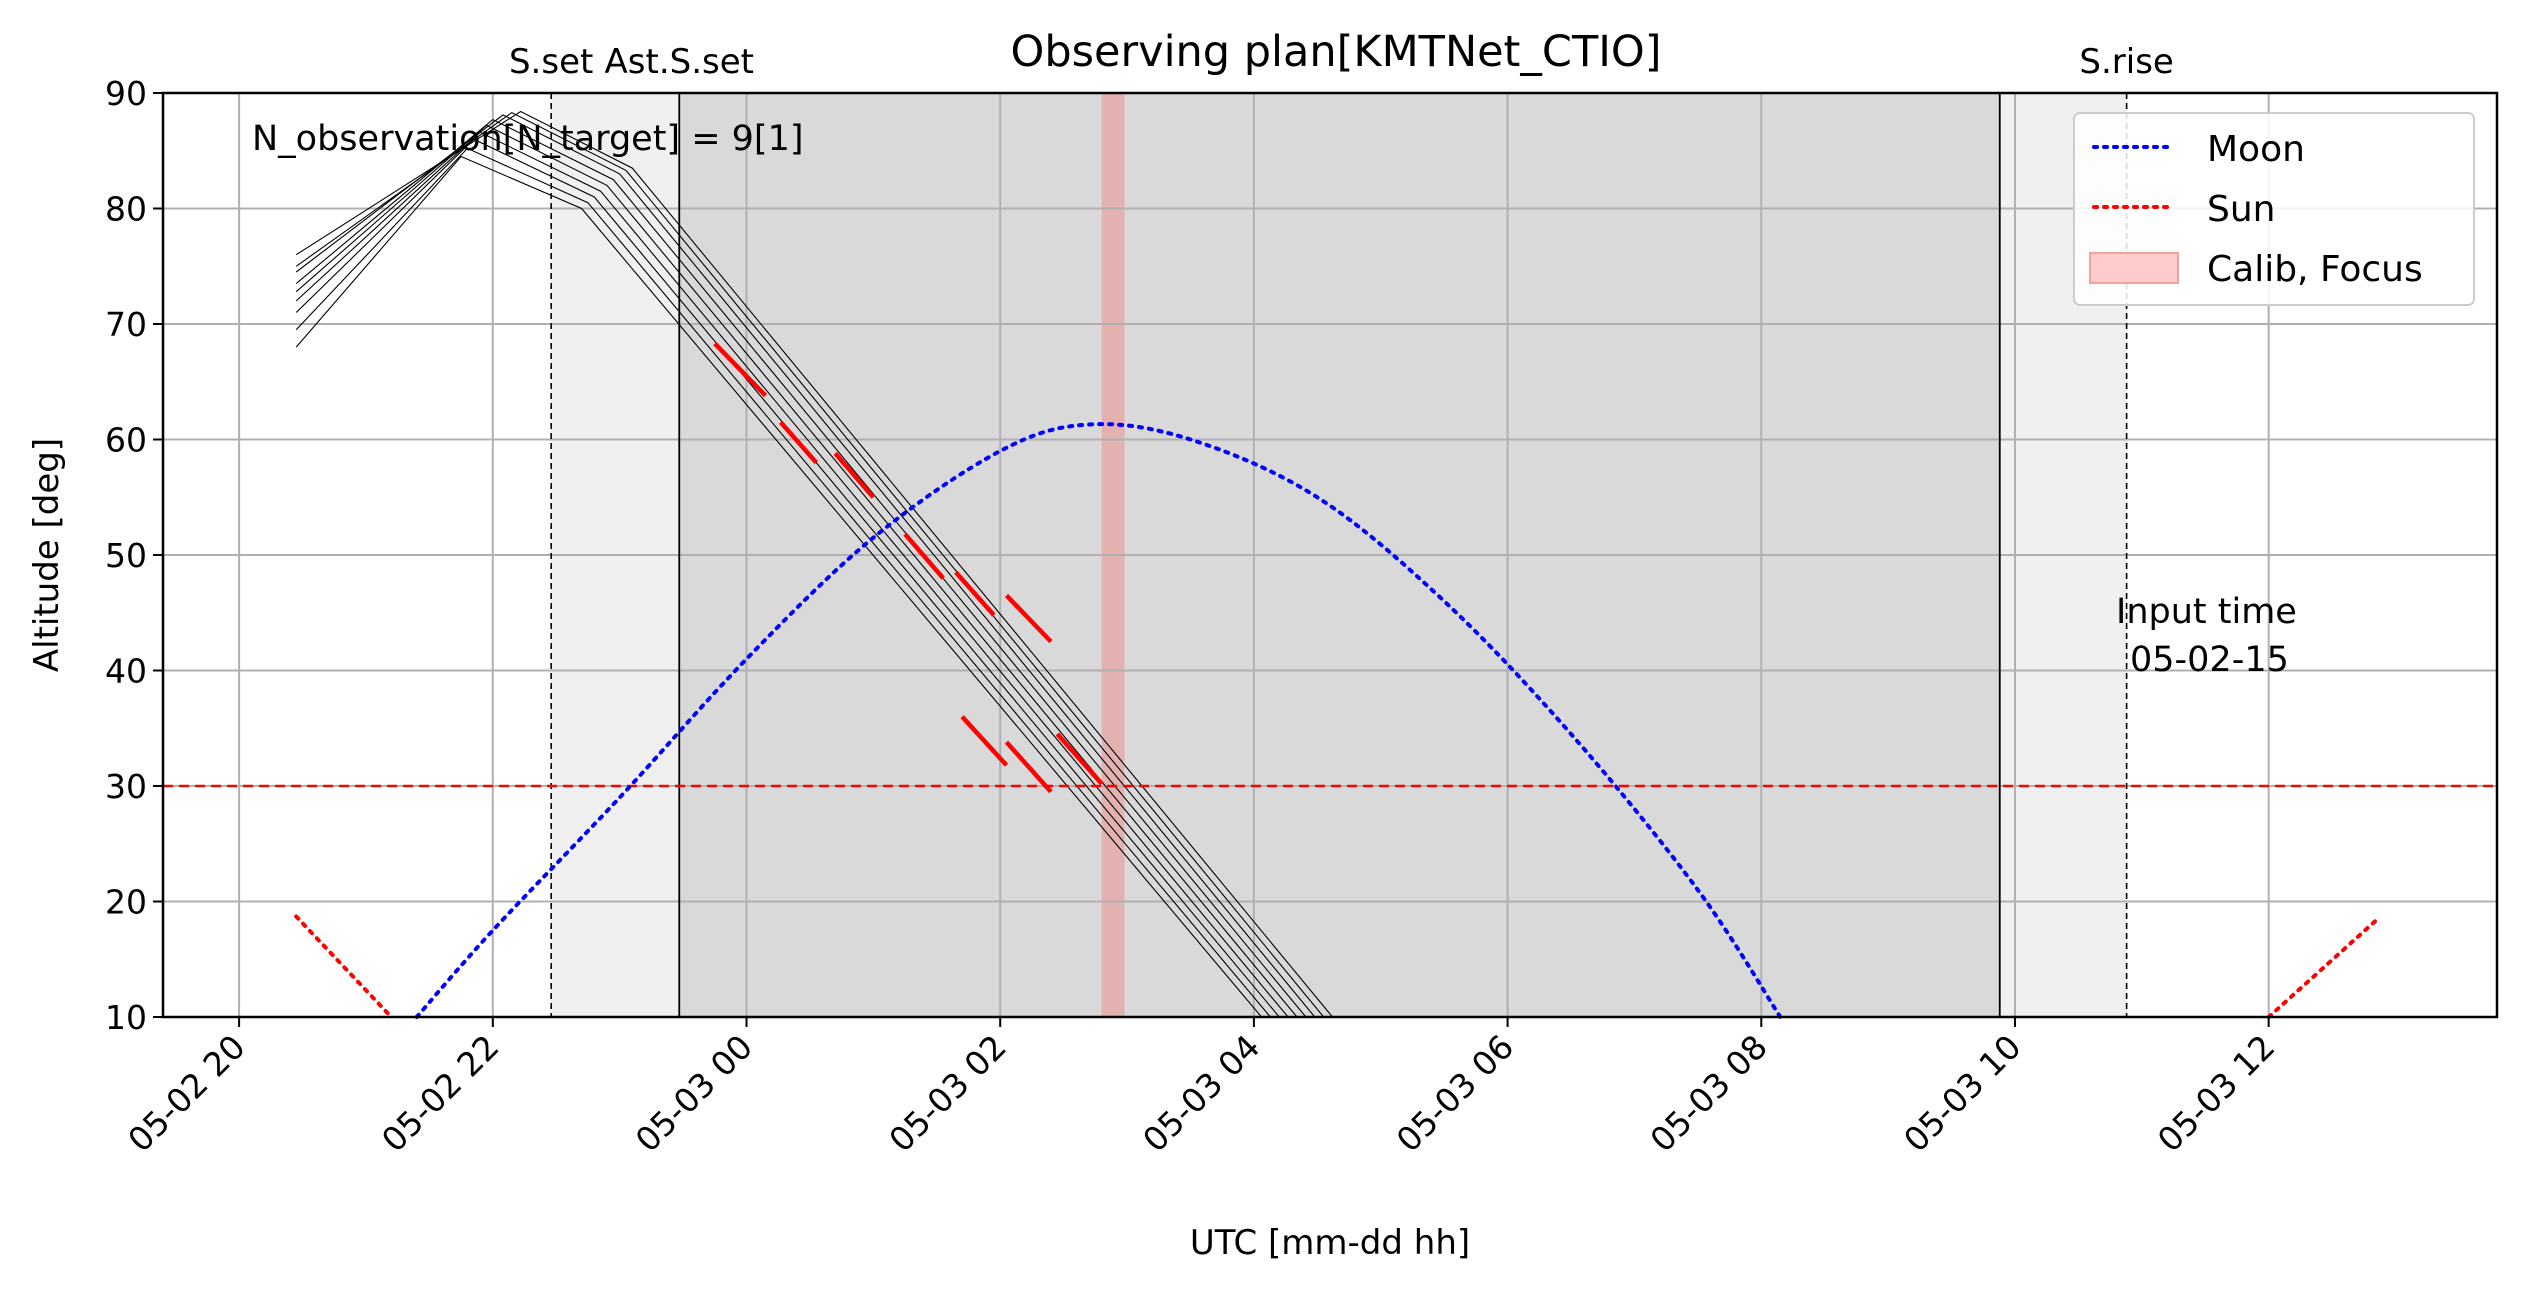 The width and height of the screenshot is (2523, 1293). I want to click on x-tick-label: 05-02 20, so click(186, 1093).